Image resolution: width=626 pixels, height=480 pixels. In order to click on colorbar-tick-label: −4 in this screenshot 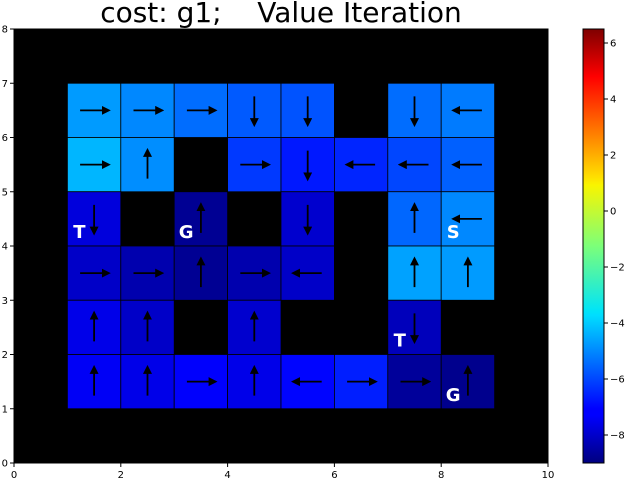, I will do `click(617, 324)`.